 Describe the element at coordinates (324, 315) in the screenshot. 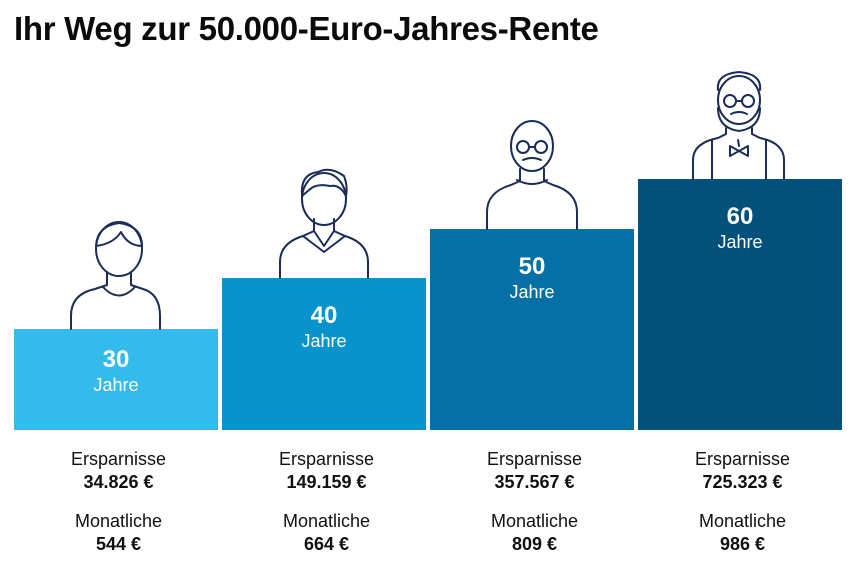

I see `age-value: 40` at that location.